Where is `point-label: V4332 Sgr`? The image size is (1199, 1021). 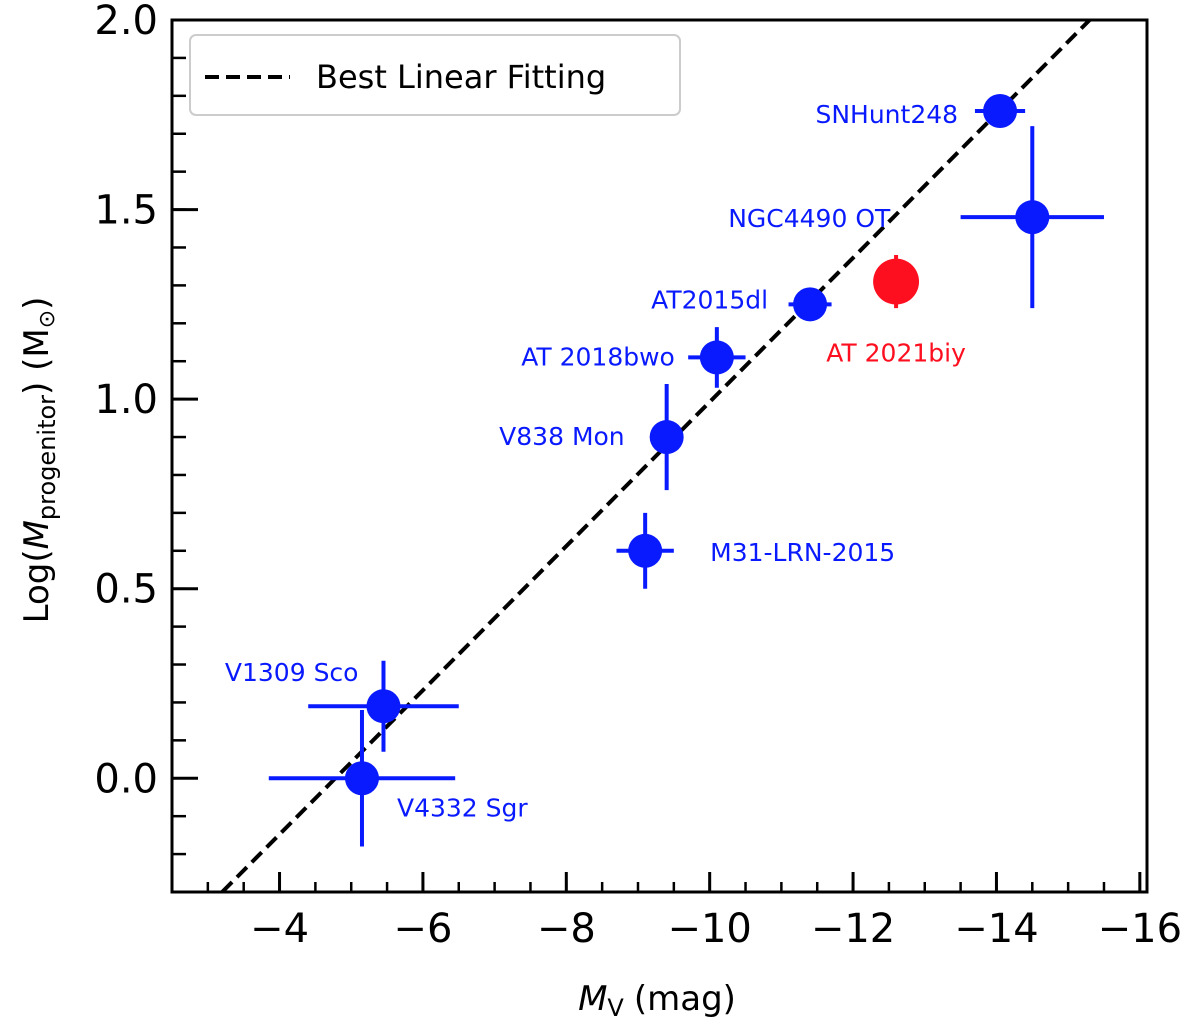
point-label: V4332 Sgr is located at coordinates (462, 807).